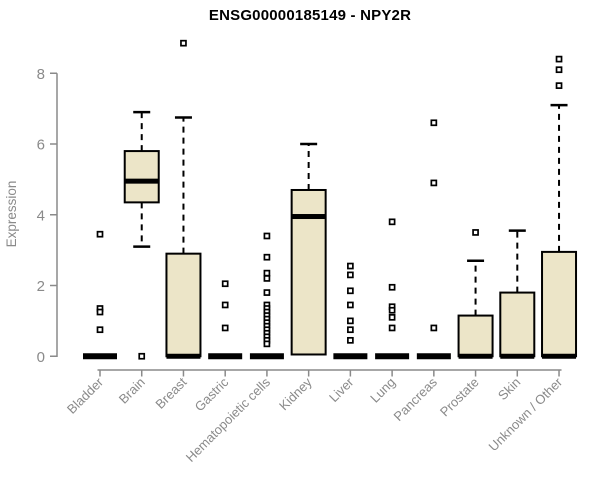  I want to click on x-axis-label: Gastric, so click(212, 394).